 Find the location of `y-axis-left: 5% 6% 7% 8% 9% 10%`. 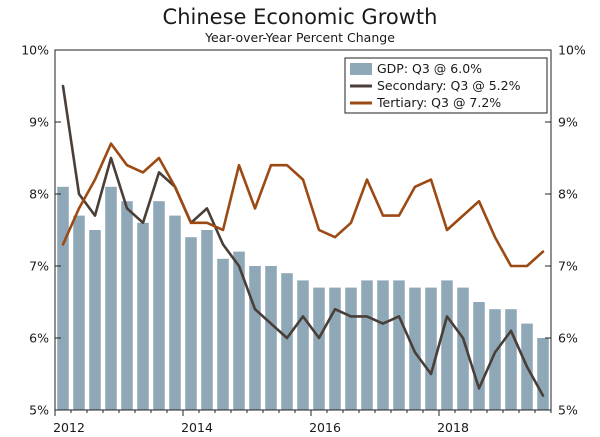

y-axis-left: 5% 6% 7% 8% 9% 10% is located at coordinates (41, 230).